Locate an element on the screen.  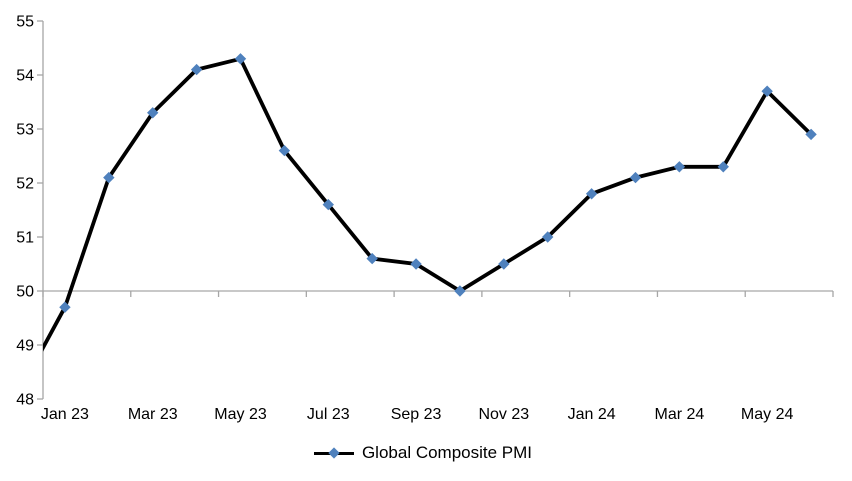
chart-legend: Global Composite PMI is located at coordinates (423, 453).